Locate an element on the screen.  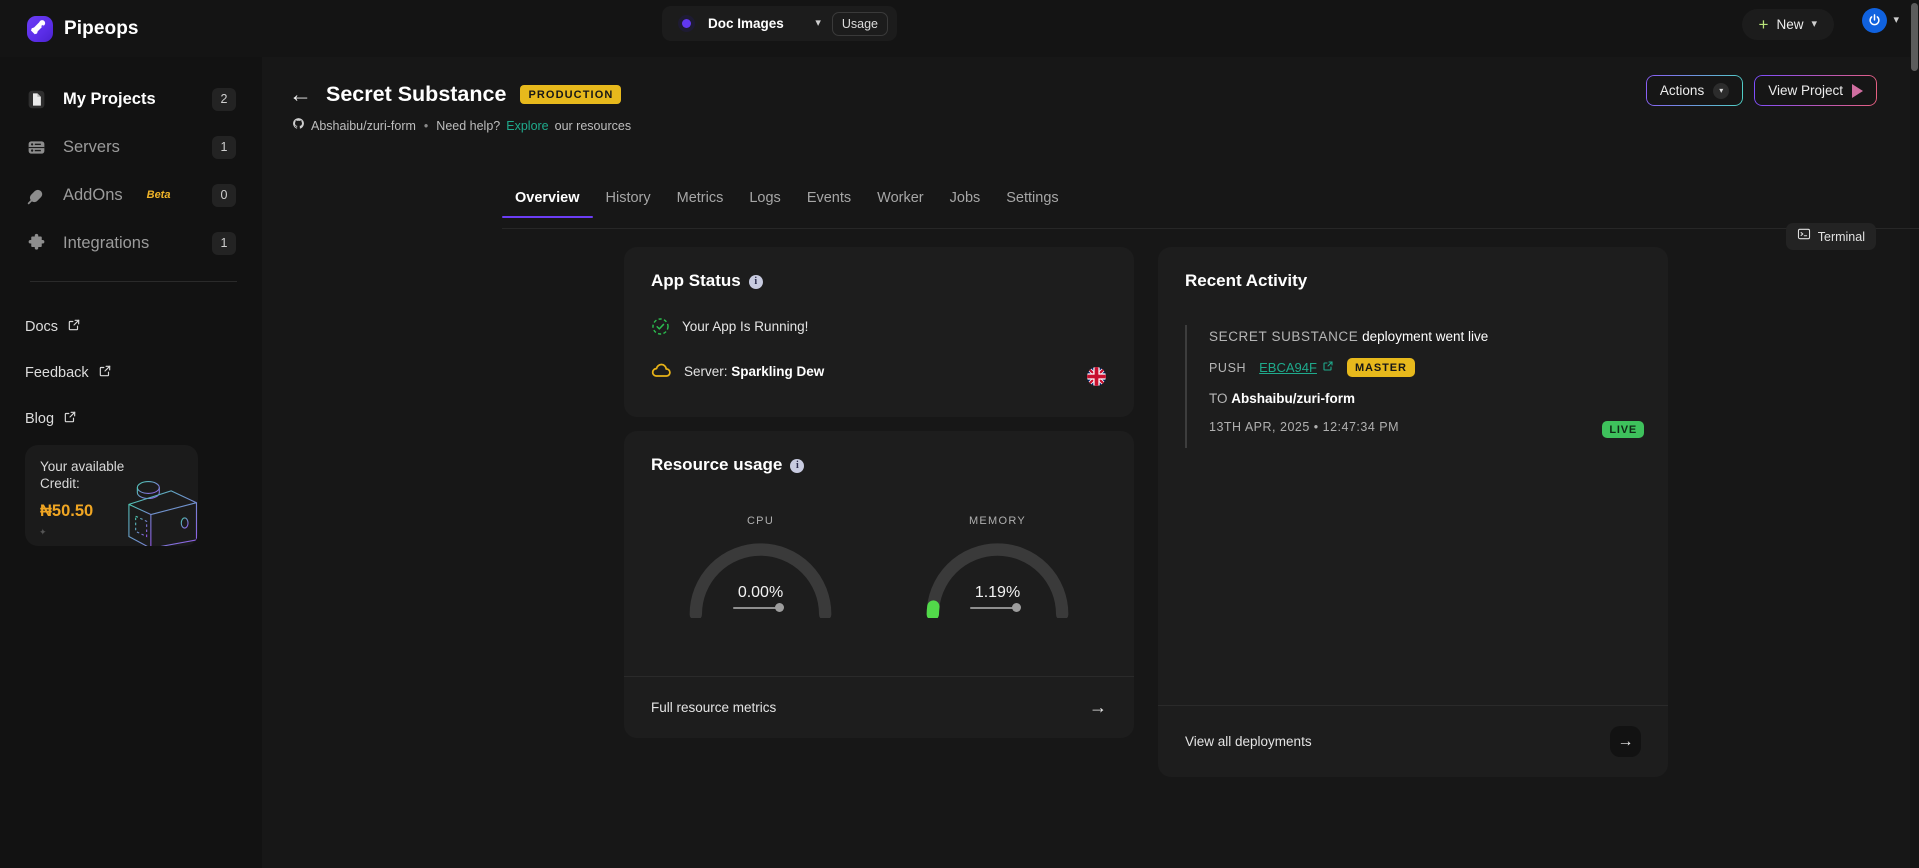
memory-gauge: MEMORY 1.19% is located at coordinates (997, 568).